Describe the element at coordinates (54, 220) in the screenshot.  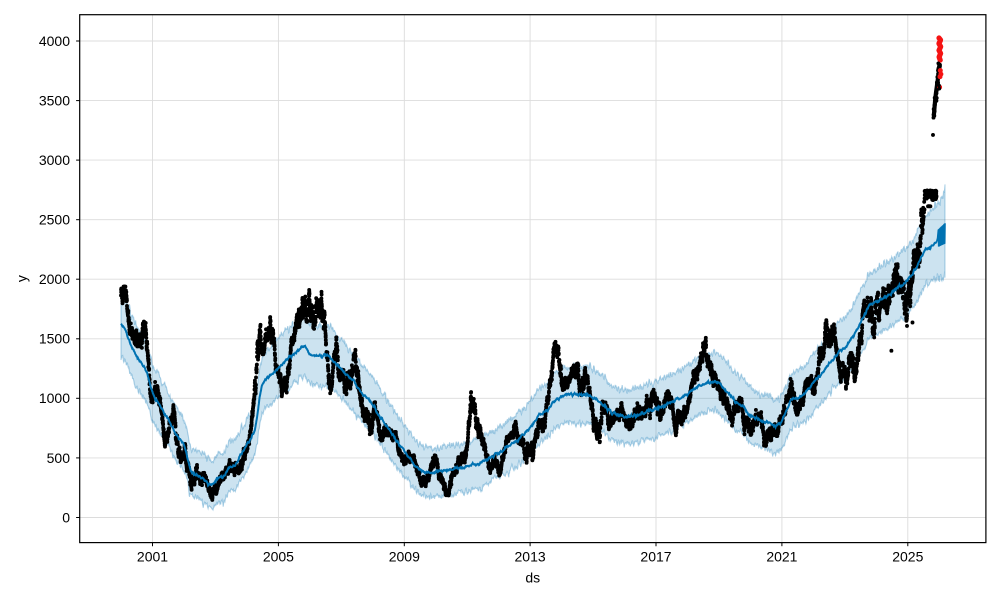
I see `svg-text: 2500` at that location.